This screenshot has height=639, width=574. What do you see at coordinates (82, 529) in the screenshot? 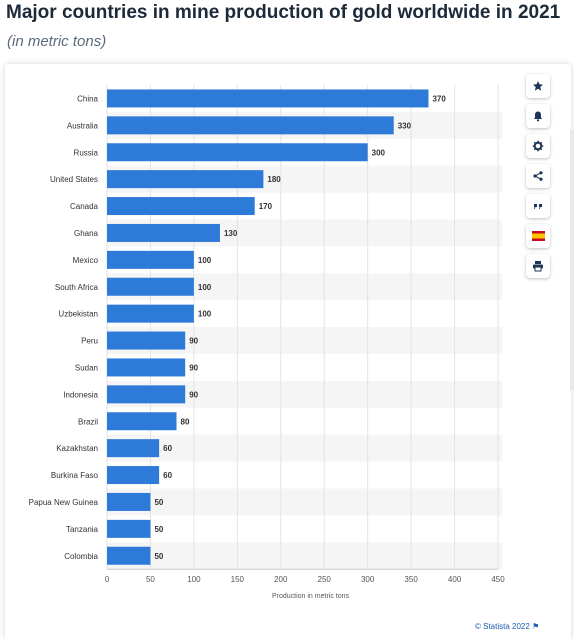
I see `category-label: Tanzania` at bounding box center [82, 529].